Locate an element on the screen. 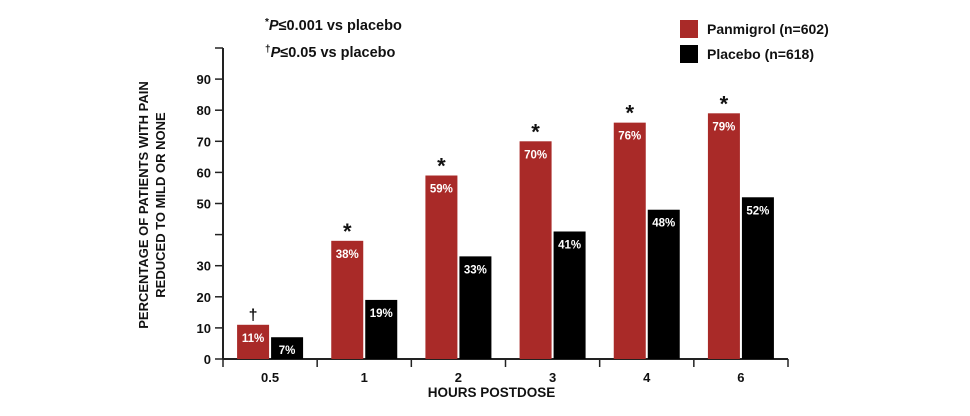 Image resolution: width=970 pixels, height=416 pixels. y-axis-title-line-2: REDUCED TO MILD OR NONE is located at coordinates (160, 205).